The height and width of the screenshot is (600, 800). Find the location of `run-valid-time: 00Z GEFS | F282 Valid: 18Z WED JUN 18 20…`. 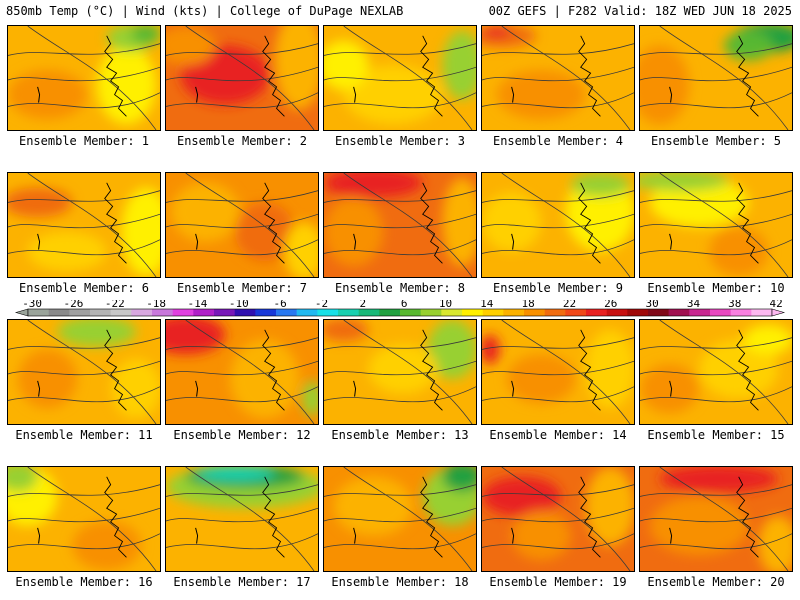

run-valid-time: 00Z GEFS | F282 Valid: 18Z WED JUN 18 20… is located at coordinates (640, 11).